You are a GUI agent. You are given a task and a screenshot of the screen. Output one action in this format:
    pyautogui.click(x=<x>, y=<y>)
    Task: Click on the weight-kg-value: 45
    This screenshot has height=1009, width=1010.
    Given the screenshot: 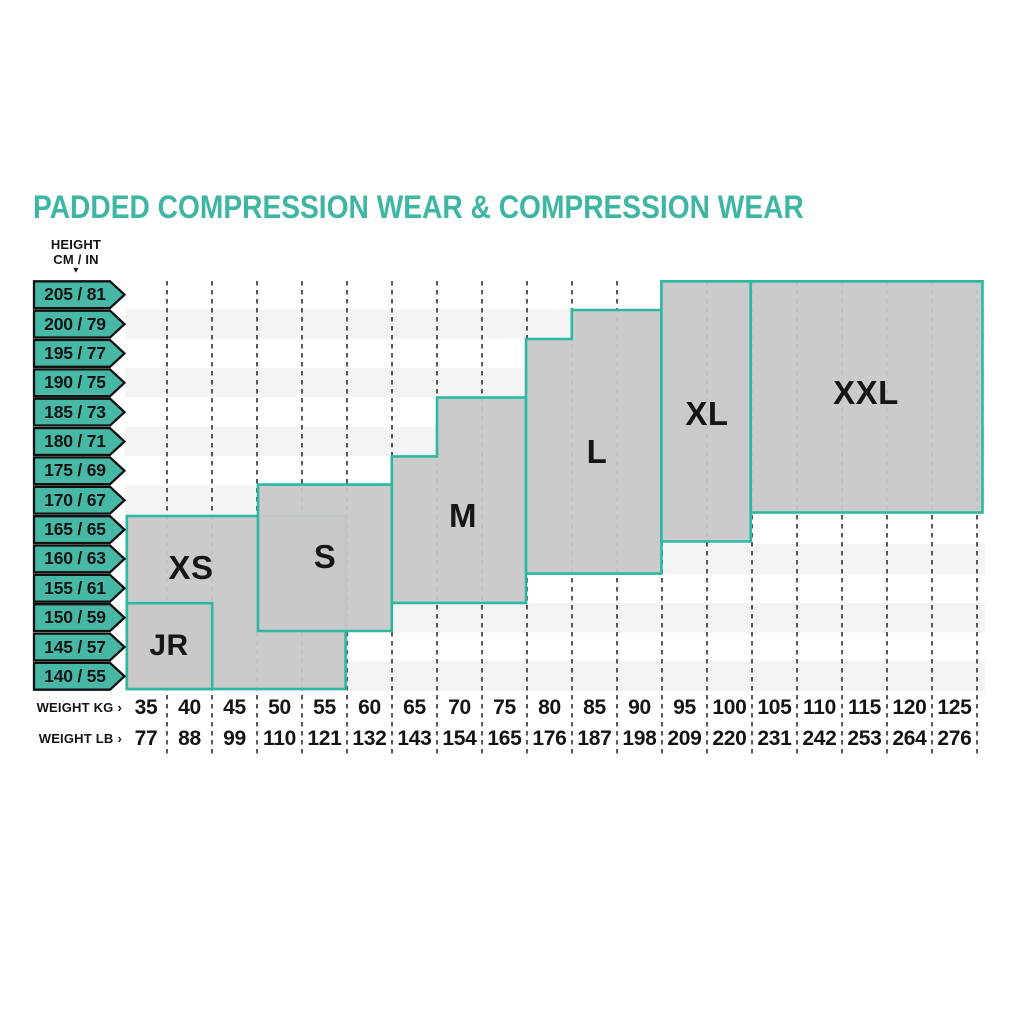 What is the action you would take?
    pyautogui.click(x=234, y=707)
    